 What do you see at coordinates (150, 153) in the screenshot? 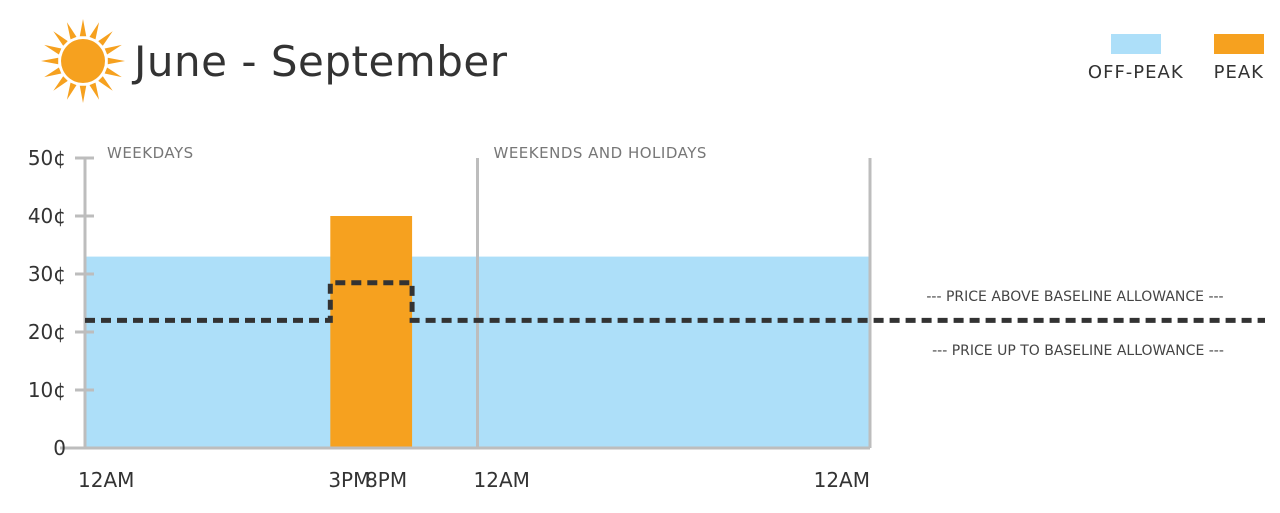
I see `section-label: WEEKDAYS` at bounding box center [150, 153].